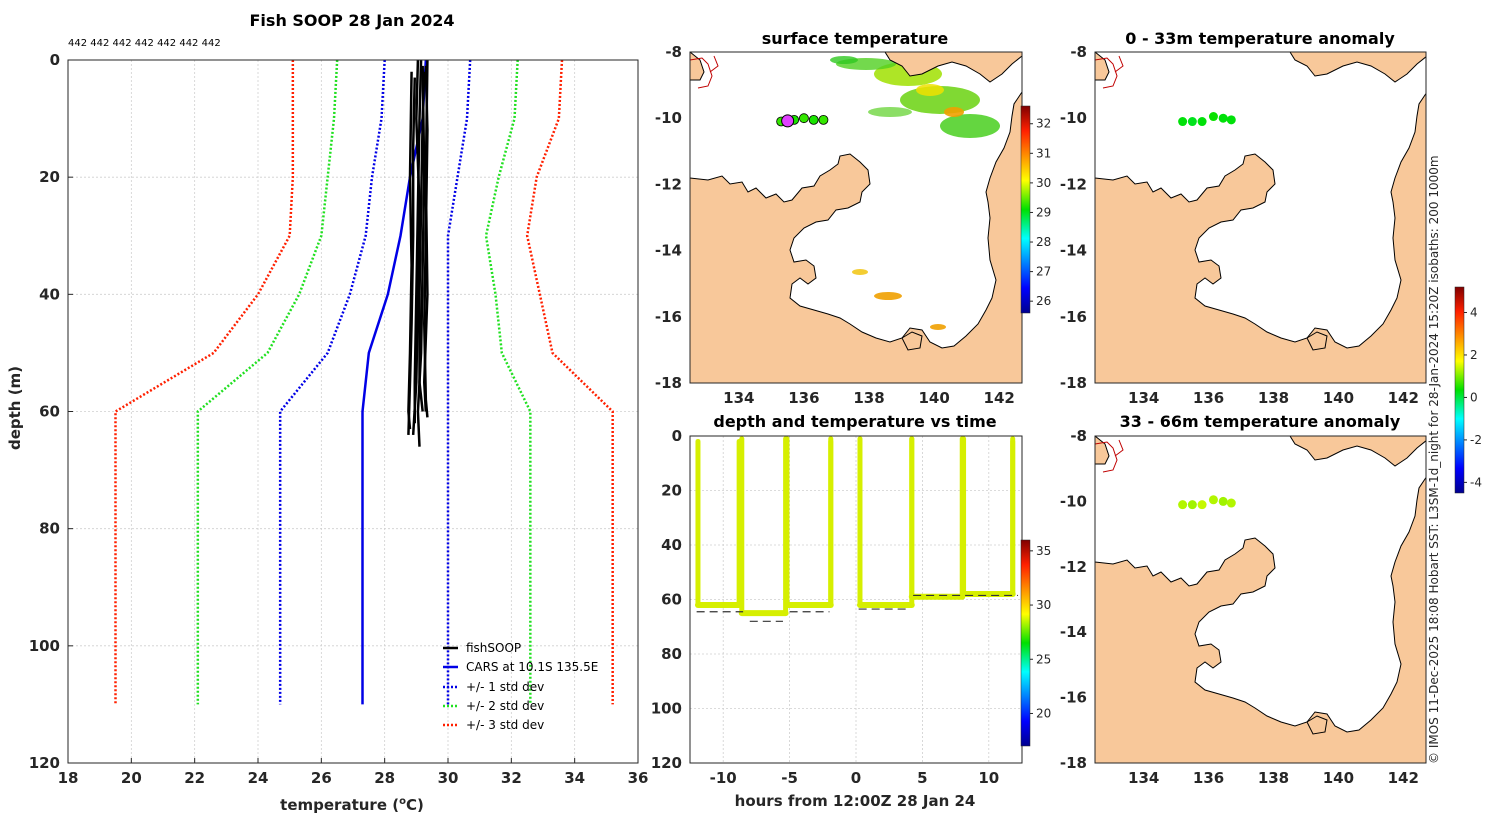 The height and width of the screenshot is (820, 1500). I want to click on anomaly-colorbar-ticks: -4 -2 0 2 4, so click(1473, 397).